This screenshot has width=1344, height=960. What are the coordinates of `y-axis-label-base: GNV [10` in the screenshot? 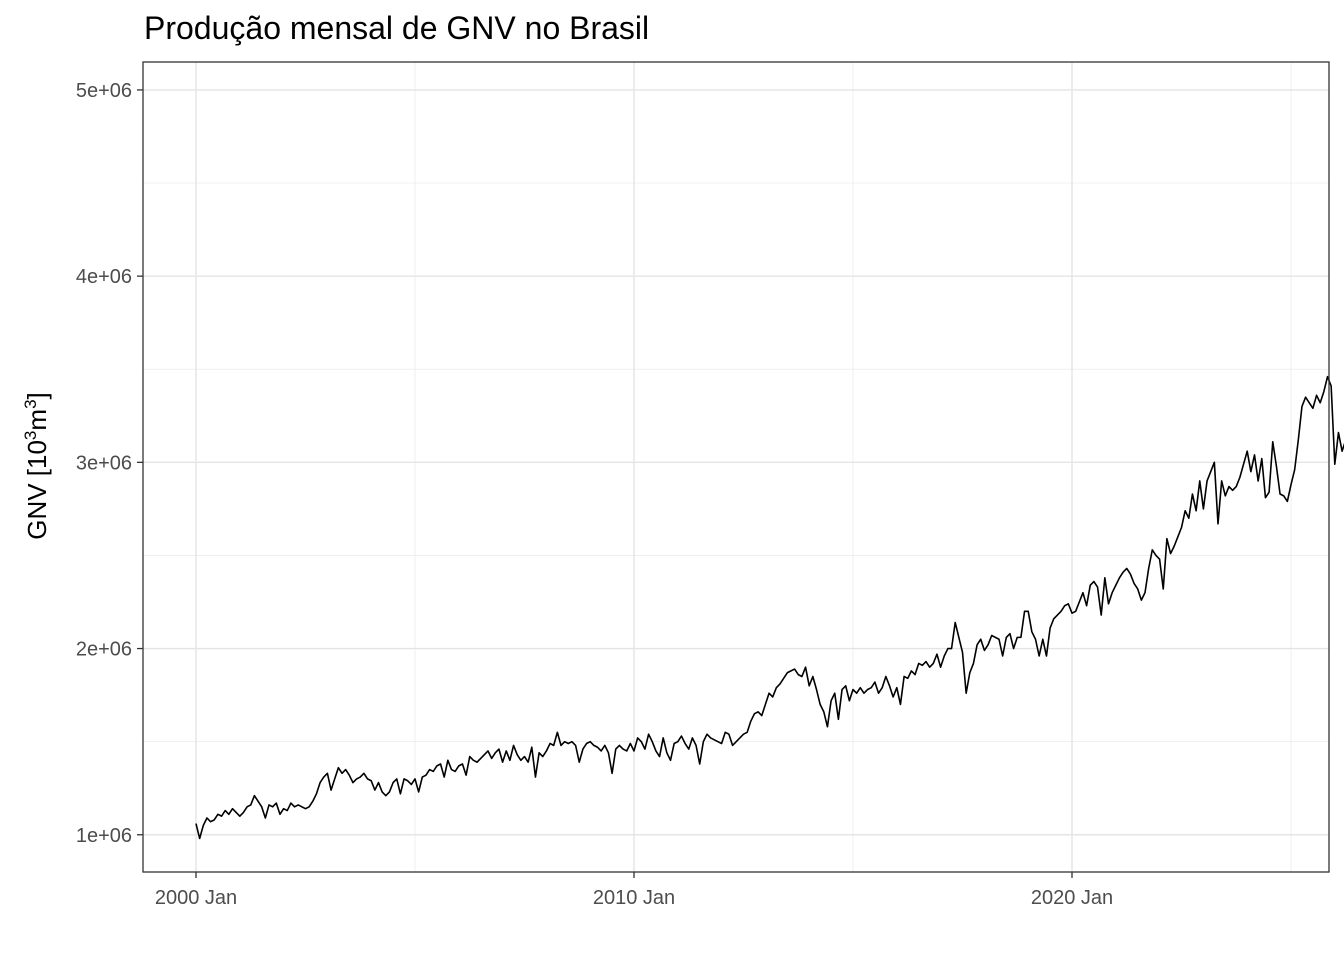 It's located at (36, 490).